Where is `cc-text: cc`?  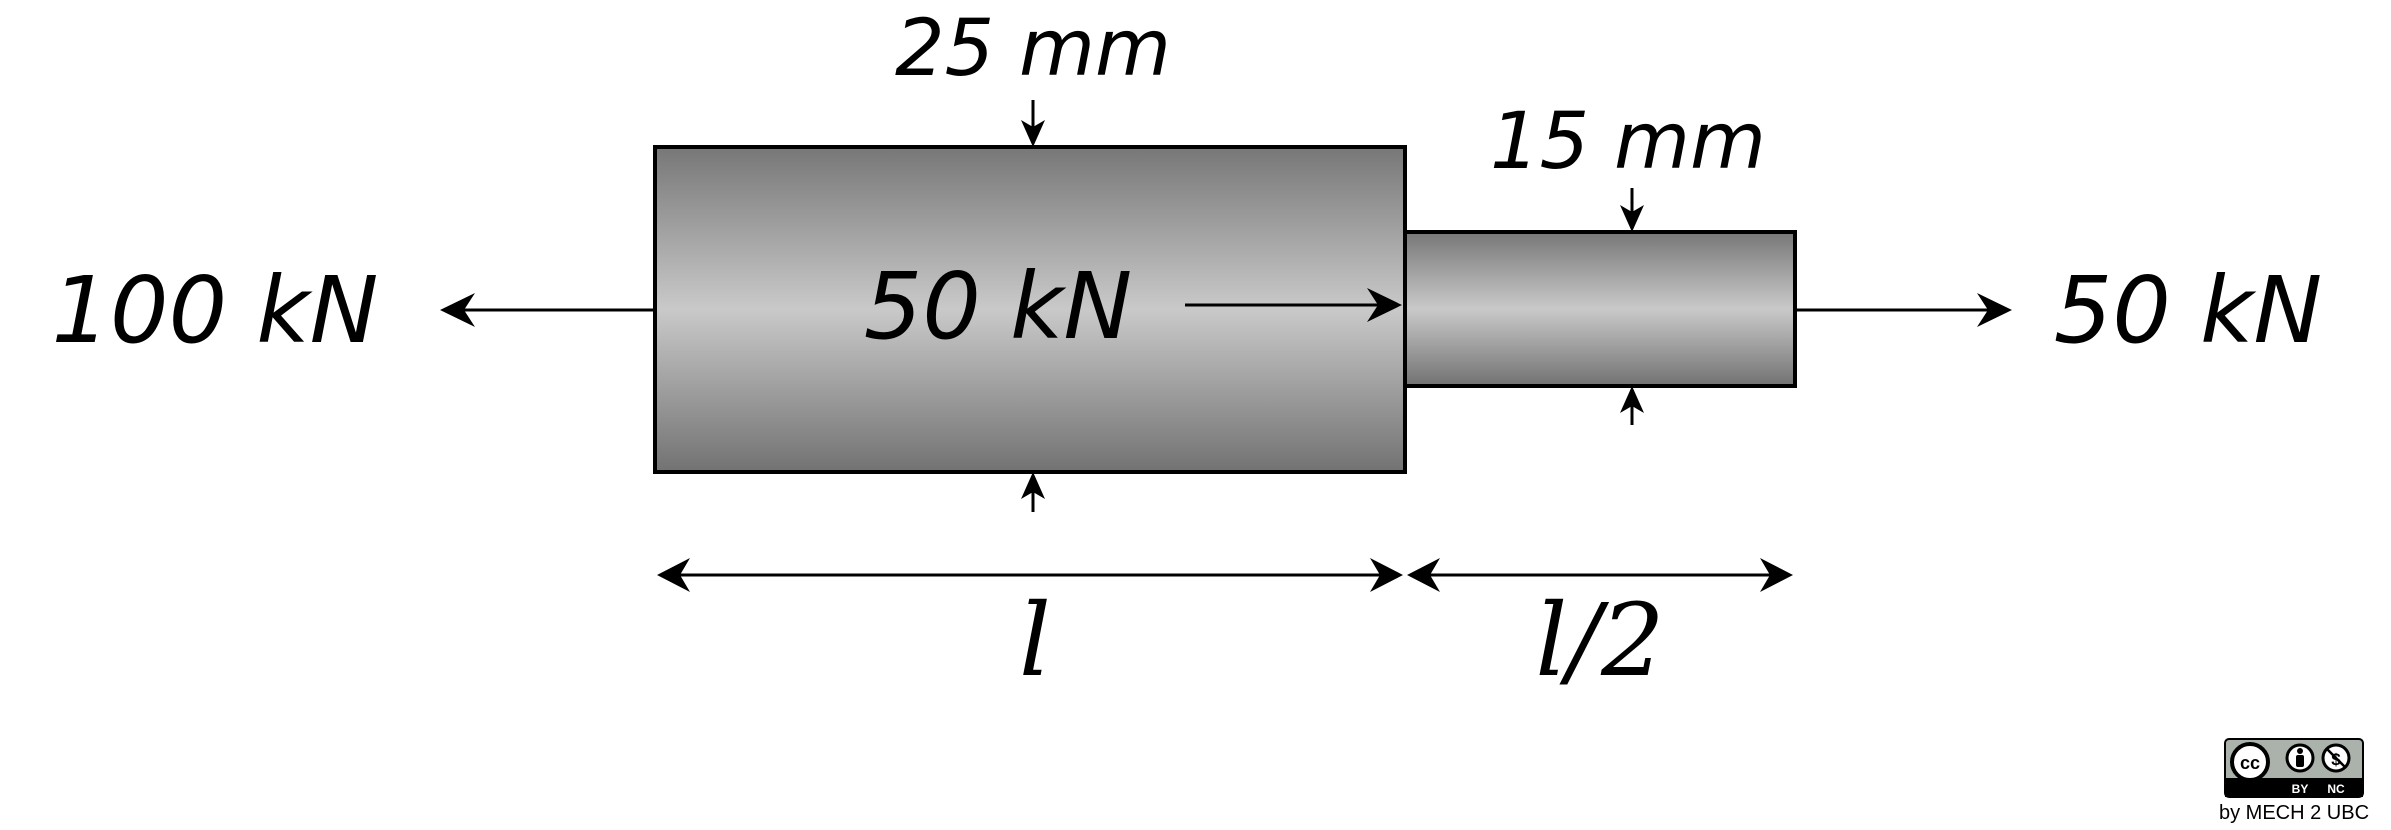
cc-text: cc is located at coordinates (2250, 763).